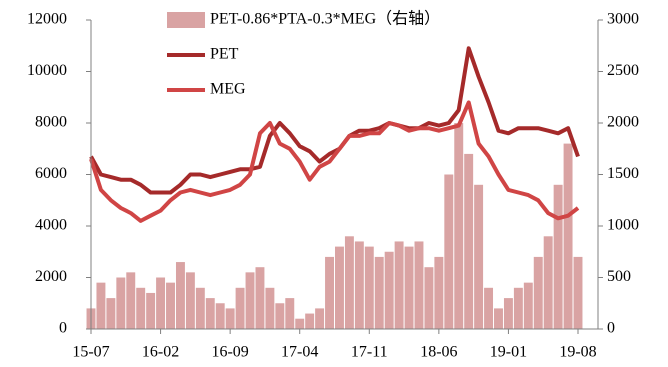  I want to click on y2-tick-label: 2000, so click(623, 122).